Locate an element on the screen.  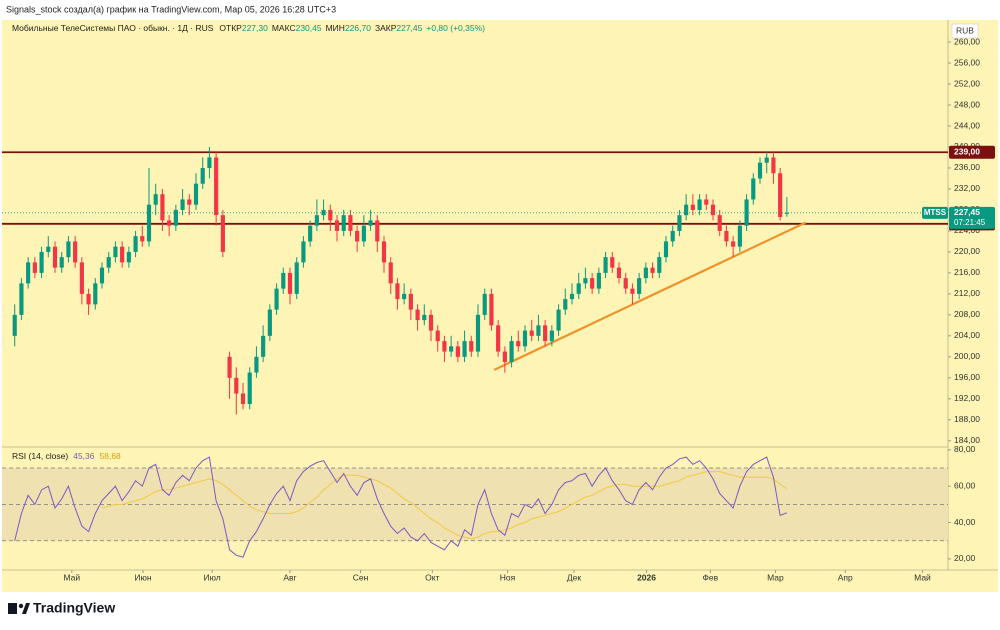
x-tick-label: Июн is located at coordinates (142, 577).